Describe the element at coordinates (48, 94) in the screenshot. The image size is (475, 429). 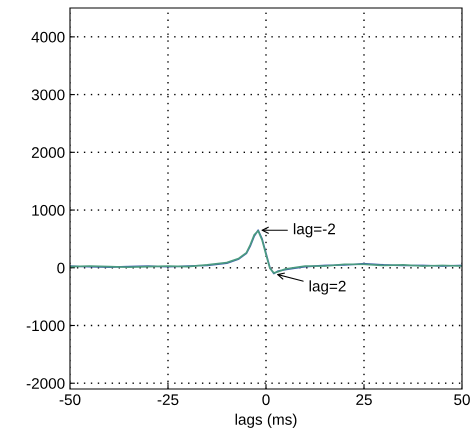
I see `y-tick-label: 3000` at that location.